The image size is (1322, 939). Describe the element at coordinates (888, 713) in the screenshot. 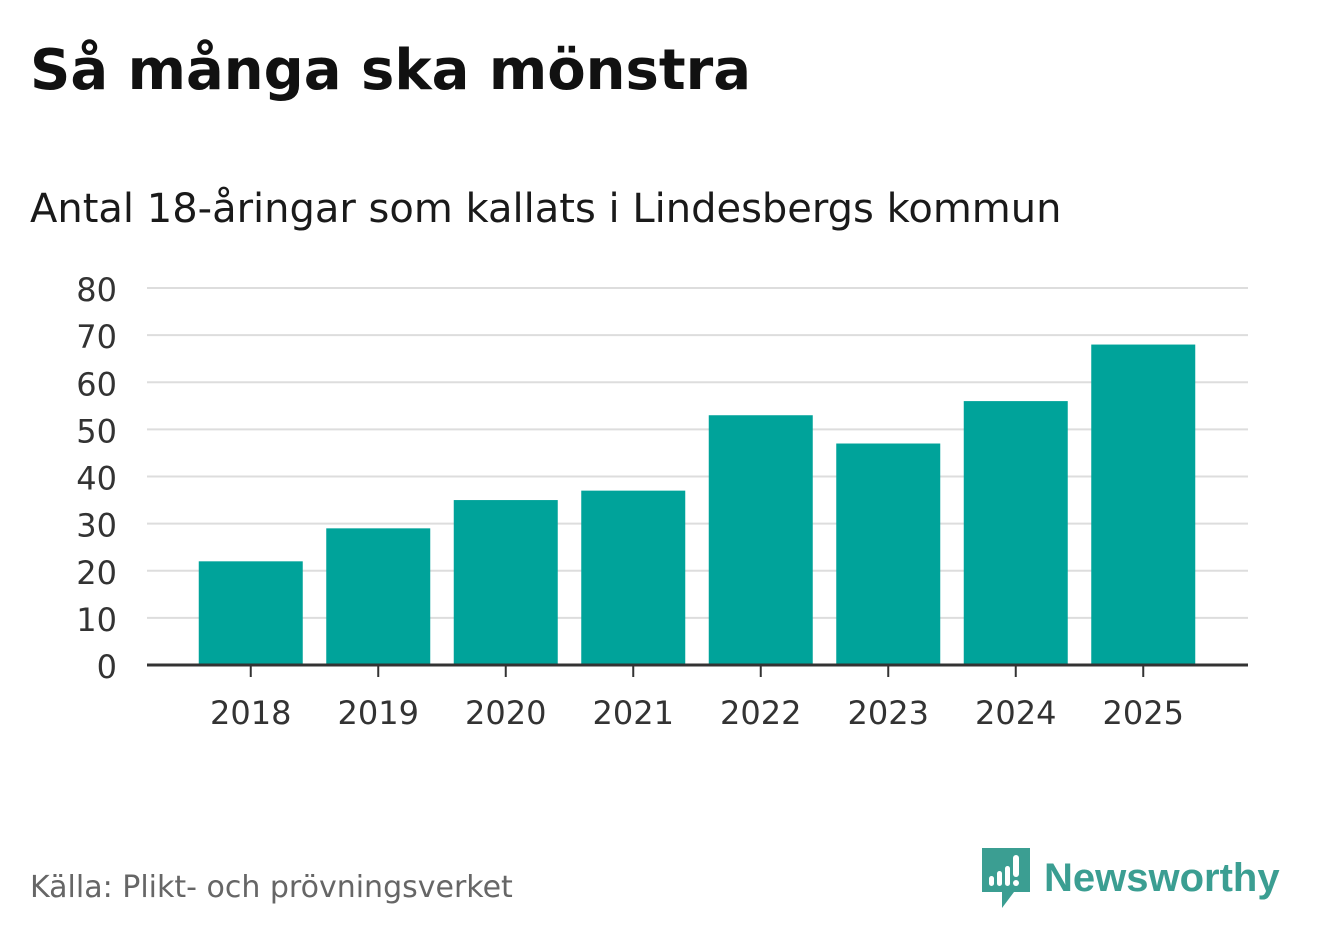

I see `x-tick-label: 2023` at that location.